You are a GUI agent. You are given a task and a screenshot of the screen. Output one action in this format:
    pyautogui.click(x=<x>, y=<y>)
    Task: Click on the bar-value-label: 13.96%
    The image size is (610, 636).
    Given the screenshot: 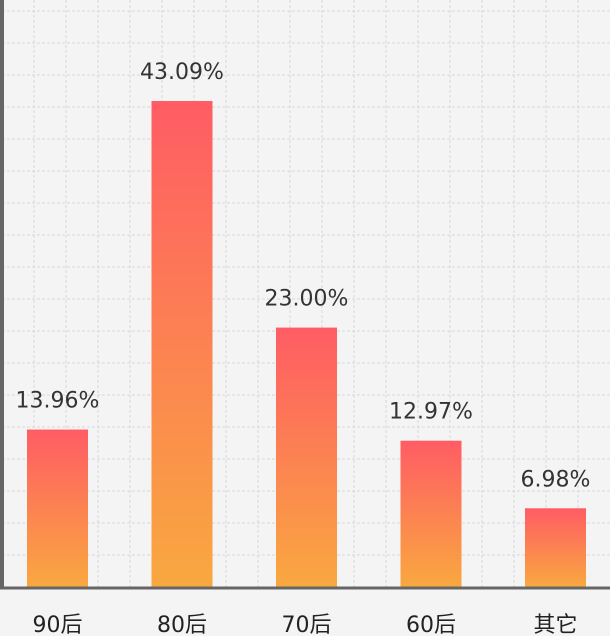 What is the action you would take?
    pyautogui.click(x=58, y=401)
    